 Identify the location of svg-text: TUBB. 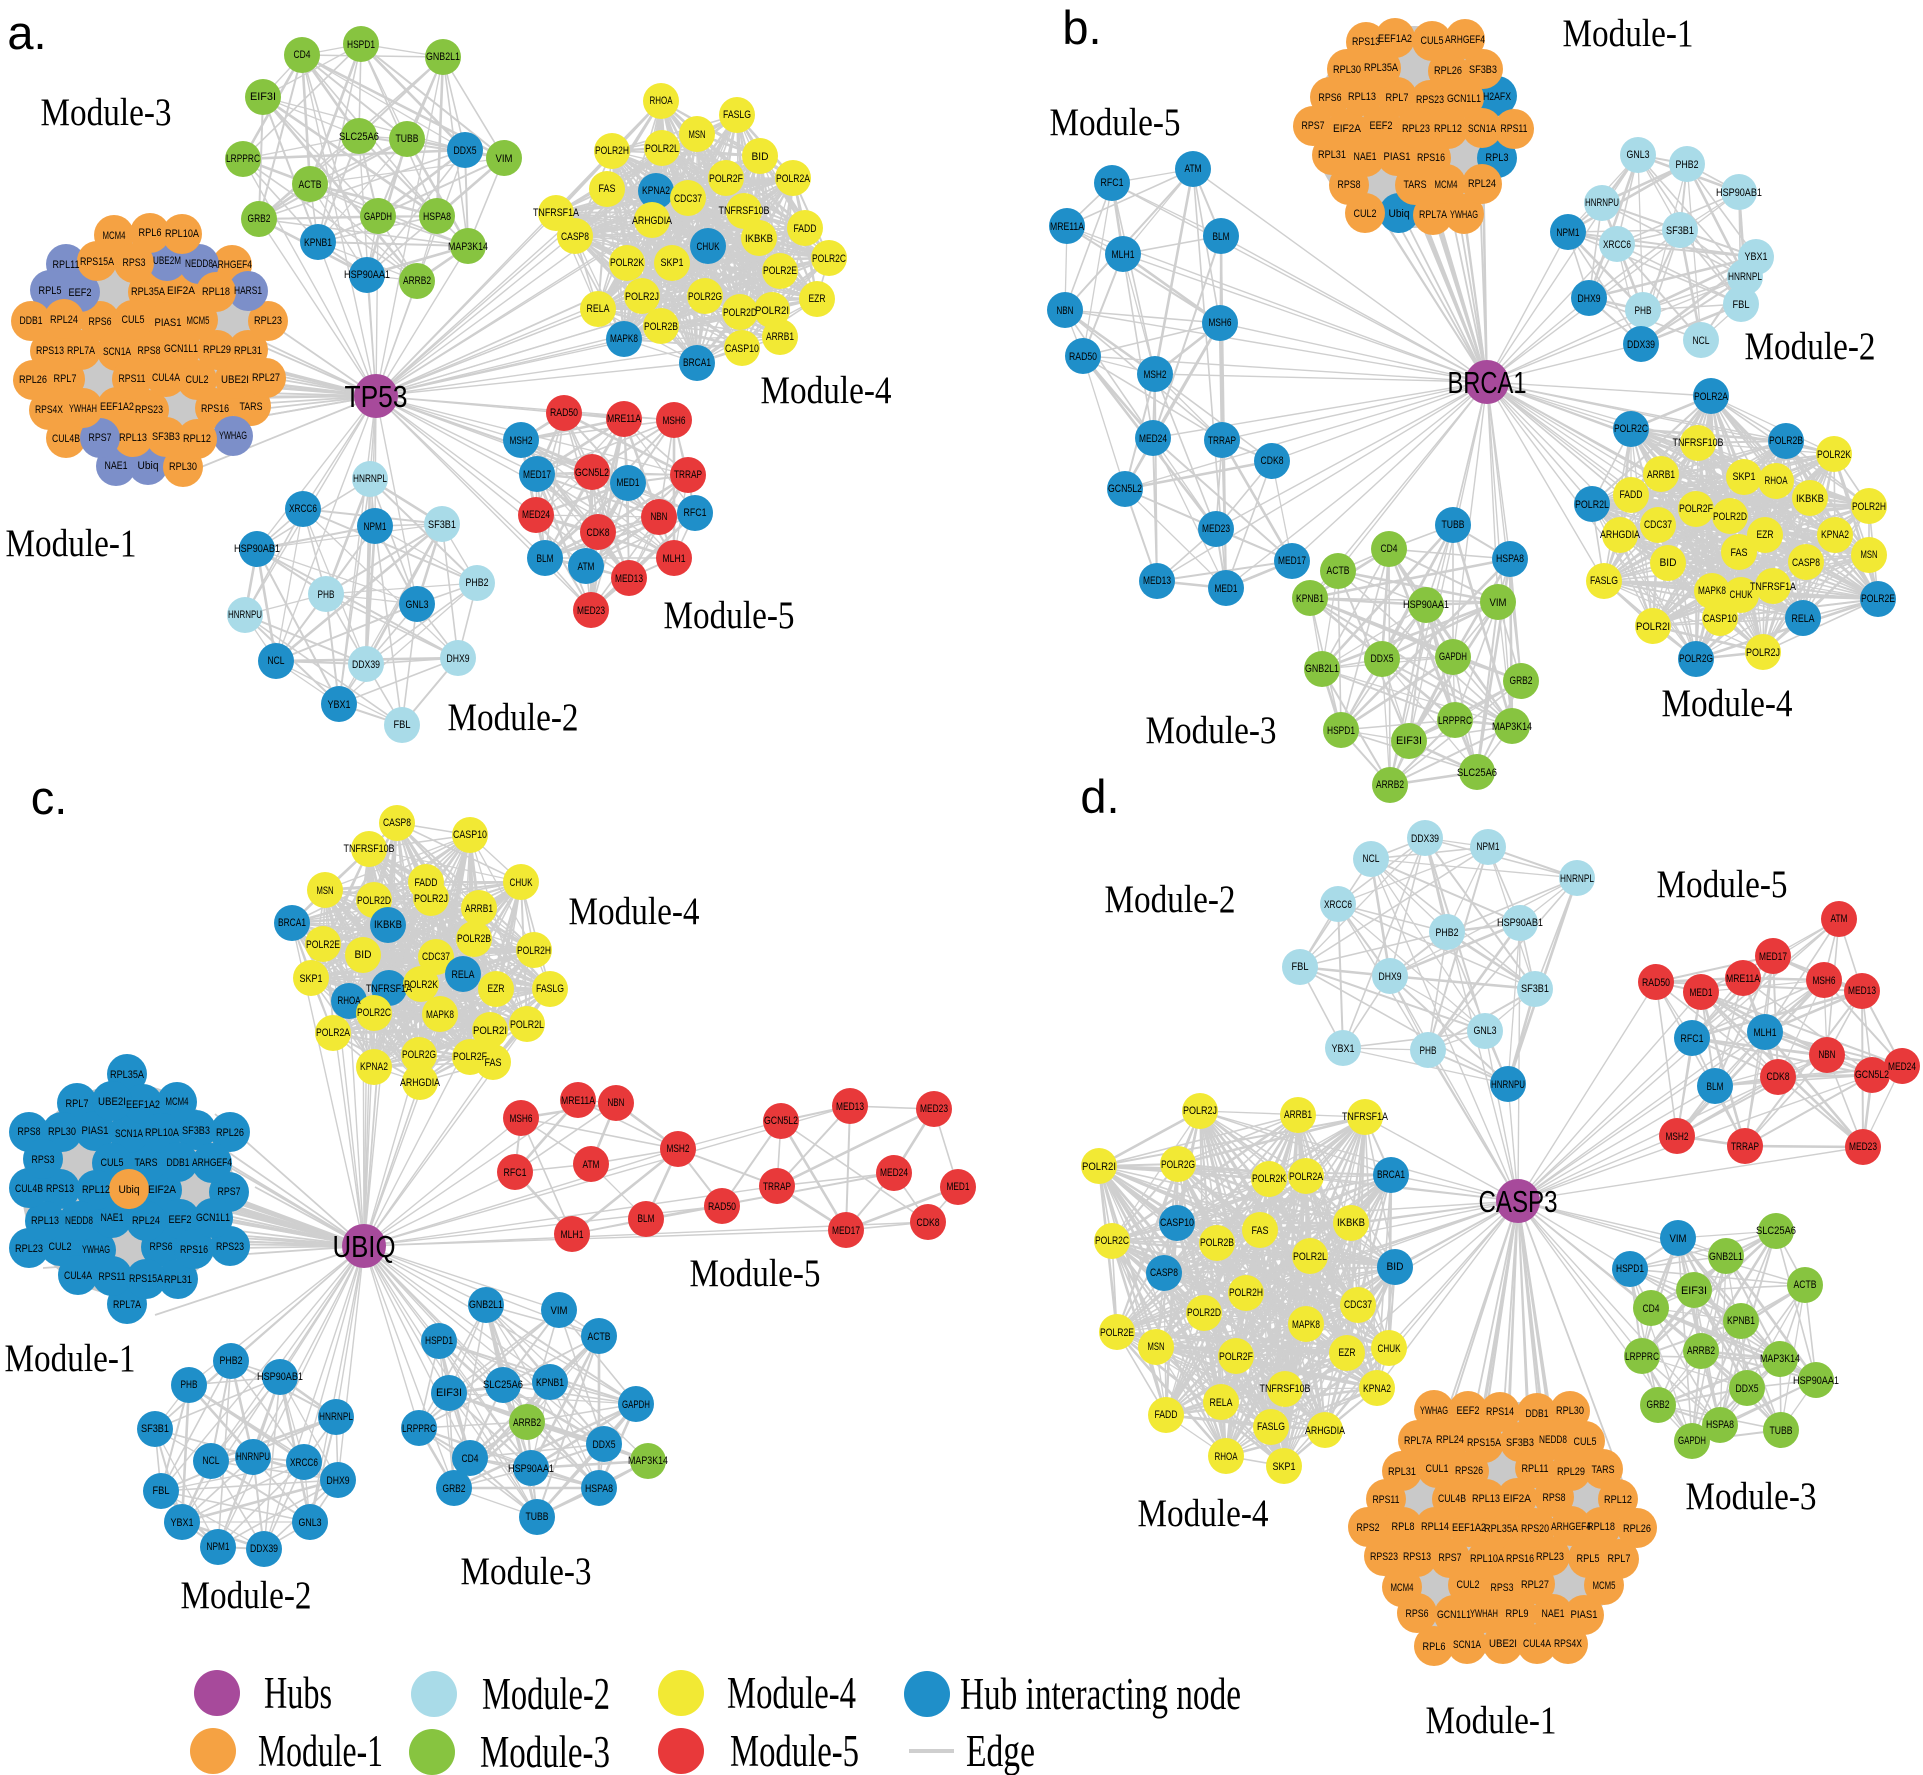
(537, 1517).